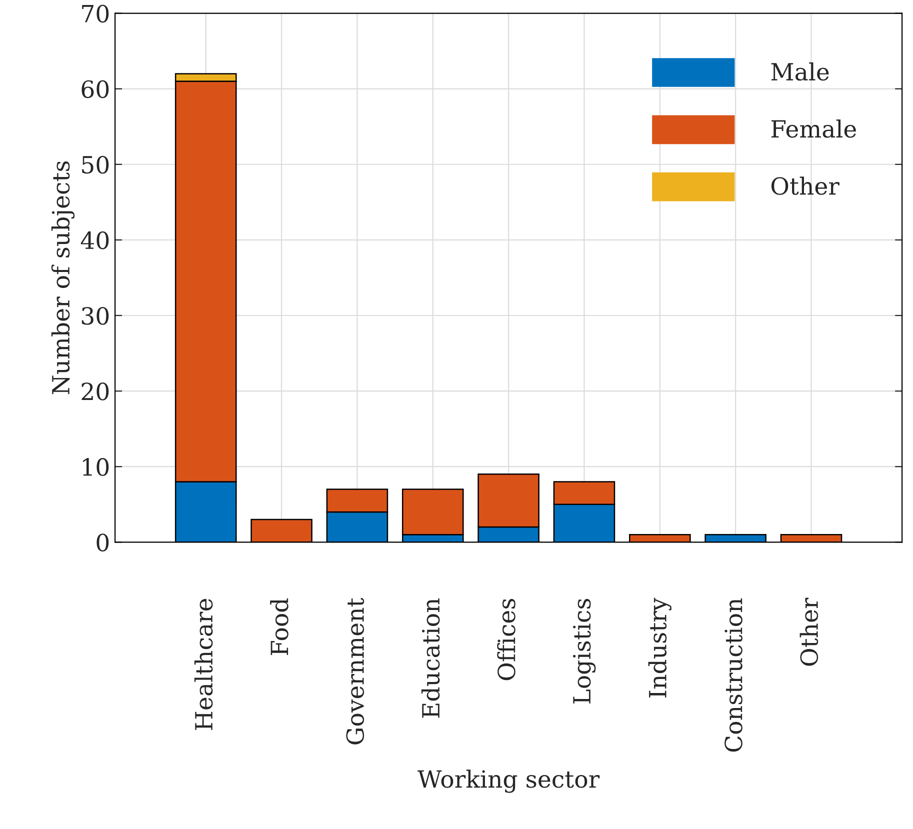 The height and width of the screenshot is (829, 913). Describe the element at coordinates (279, 627) in the screenshot. I see `x-tick-label: Food` at that location.